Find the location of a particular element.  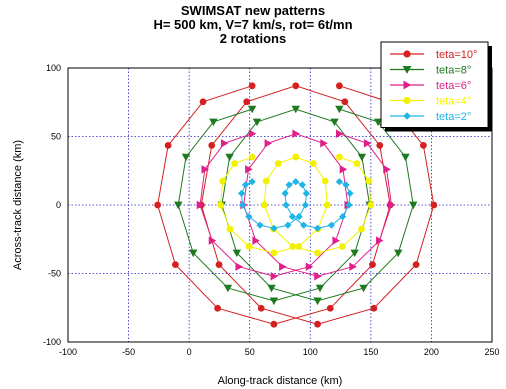

legend-label: teta=6° is located at coordinates (453, 86).